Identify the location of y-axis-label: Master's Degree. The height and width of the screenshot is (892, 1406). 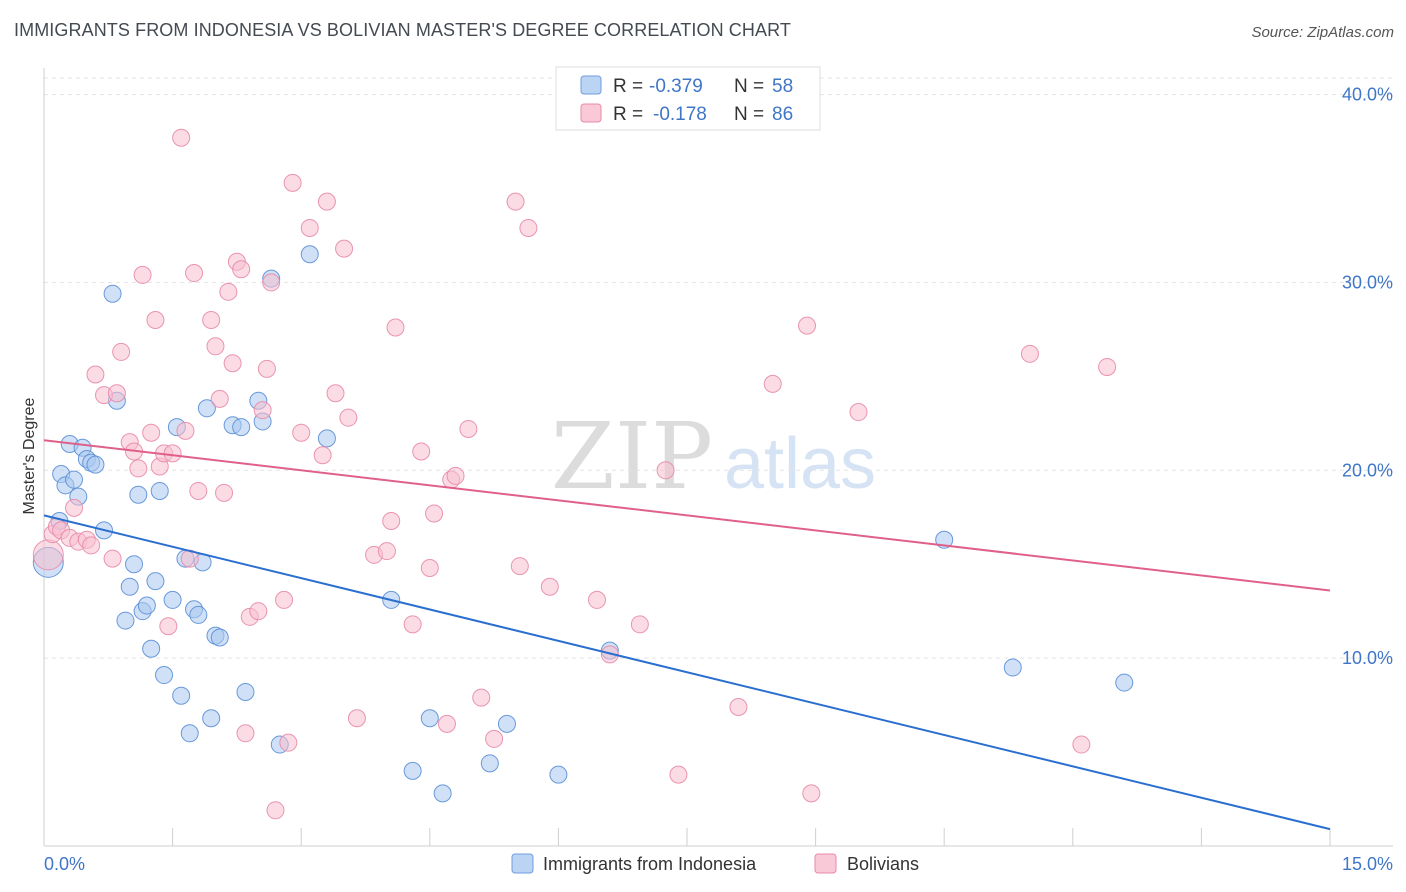
(29, 455).